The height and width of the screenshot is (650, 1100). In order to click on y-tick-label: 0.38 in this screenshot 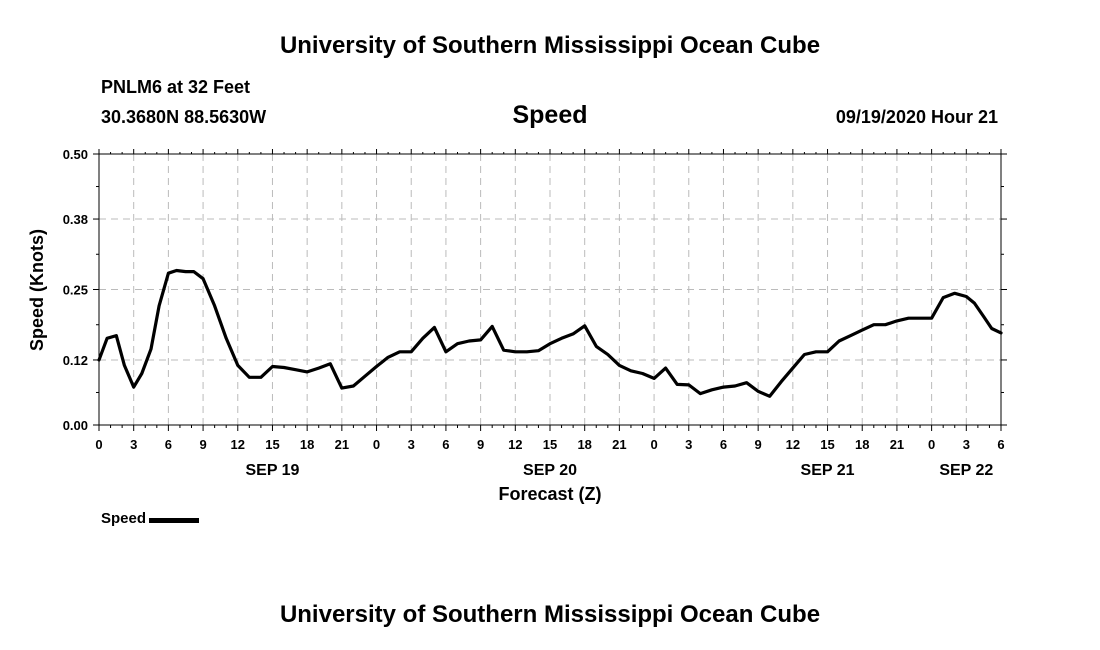, I will do `click(75, 219)`.